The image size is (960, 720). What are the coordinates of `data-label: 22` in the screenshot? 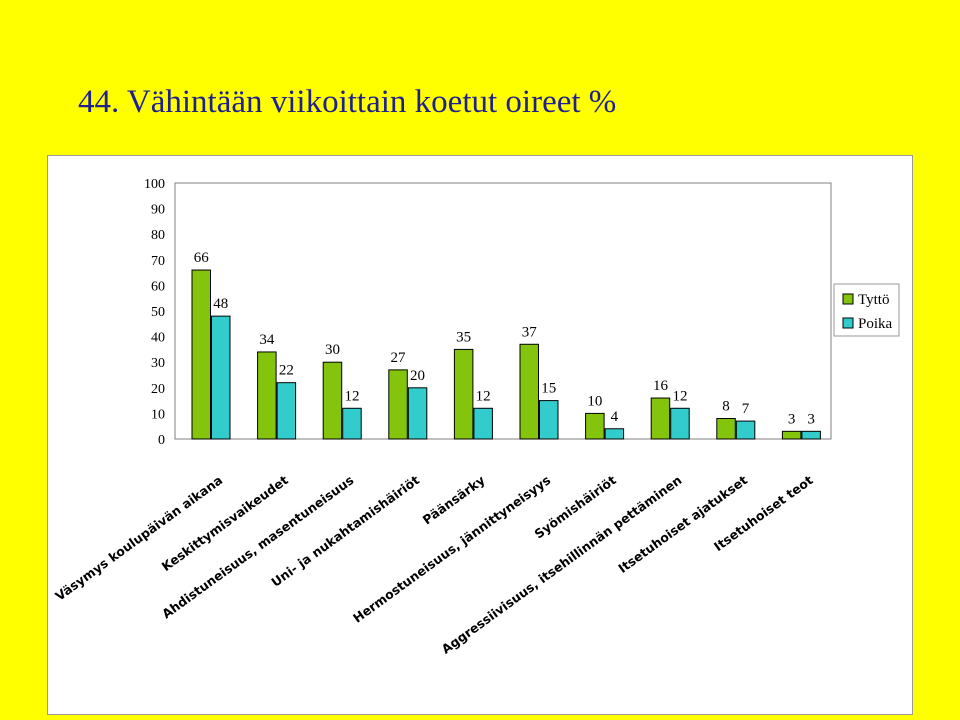 It's located at (286, 371).